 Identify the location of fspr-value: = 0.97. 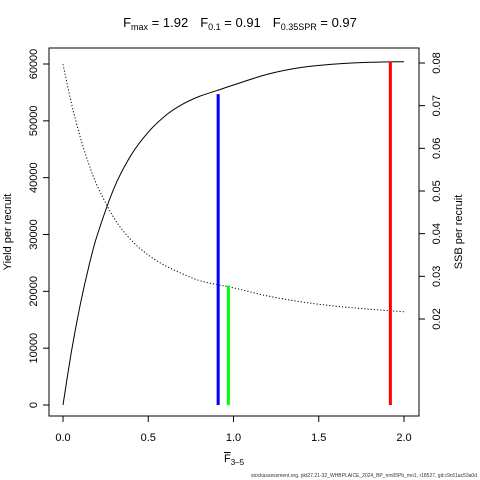
(337, 22).